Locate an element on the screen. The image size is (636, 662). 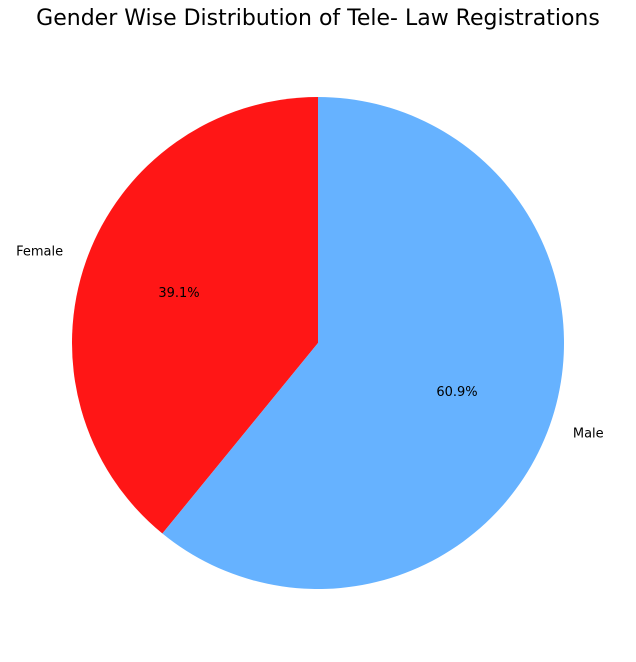
slice-label-female: Female is located at coordinates (39, 252).